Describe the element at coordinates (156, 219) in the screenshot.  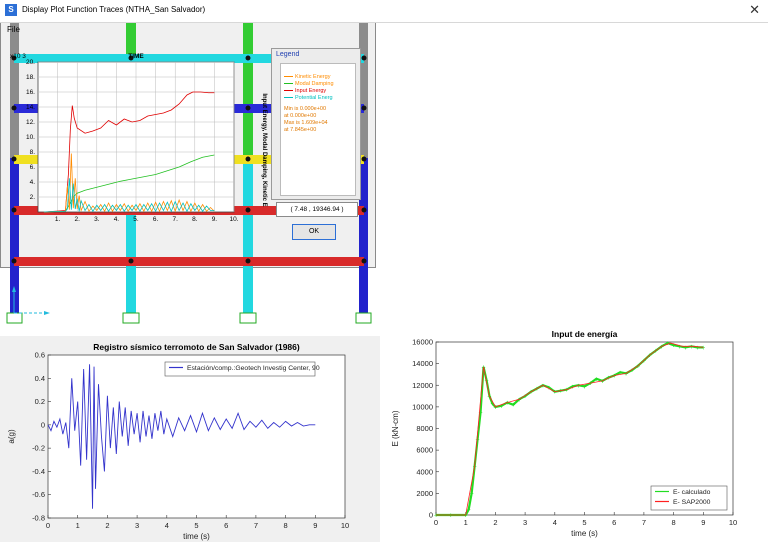
I see `x-tick-label: 6.` at that location.